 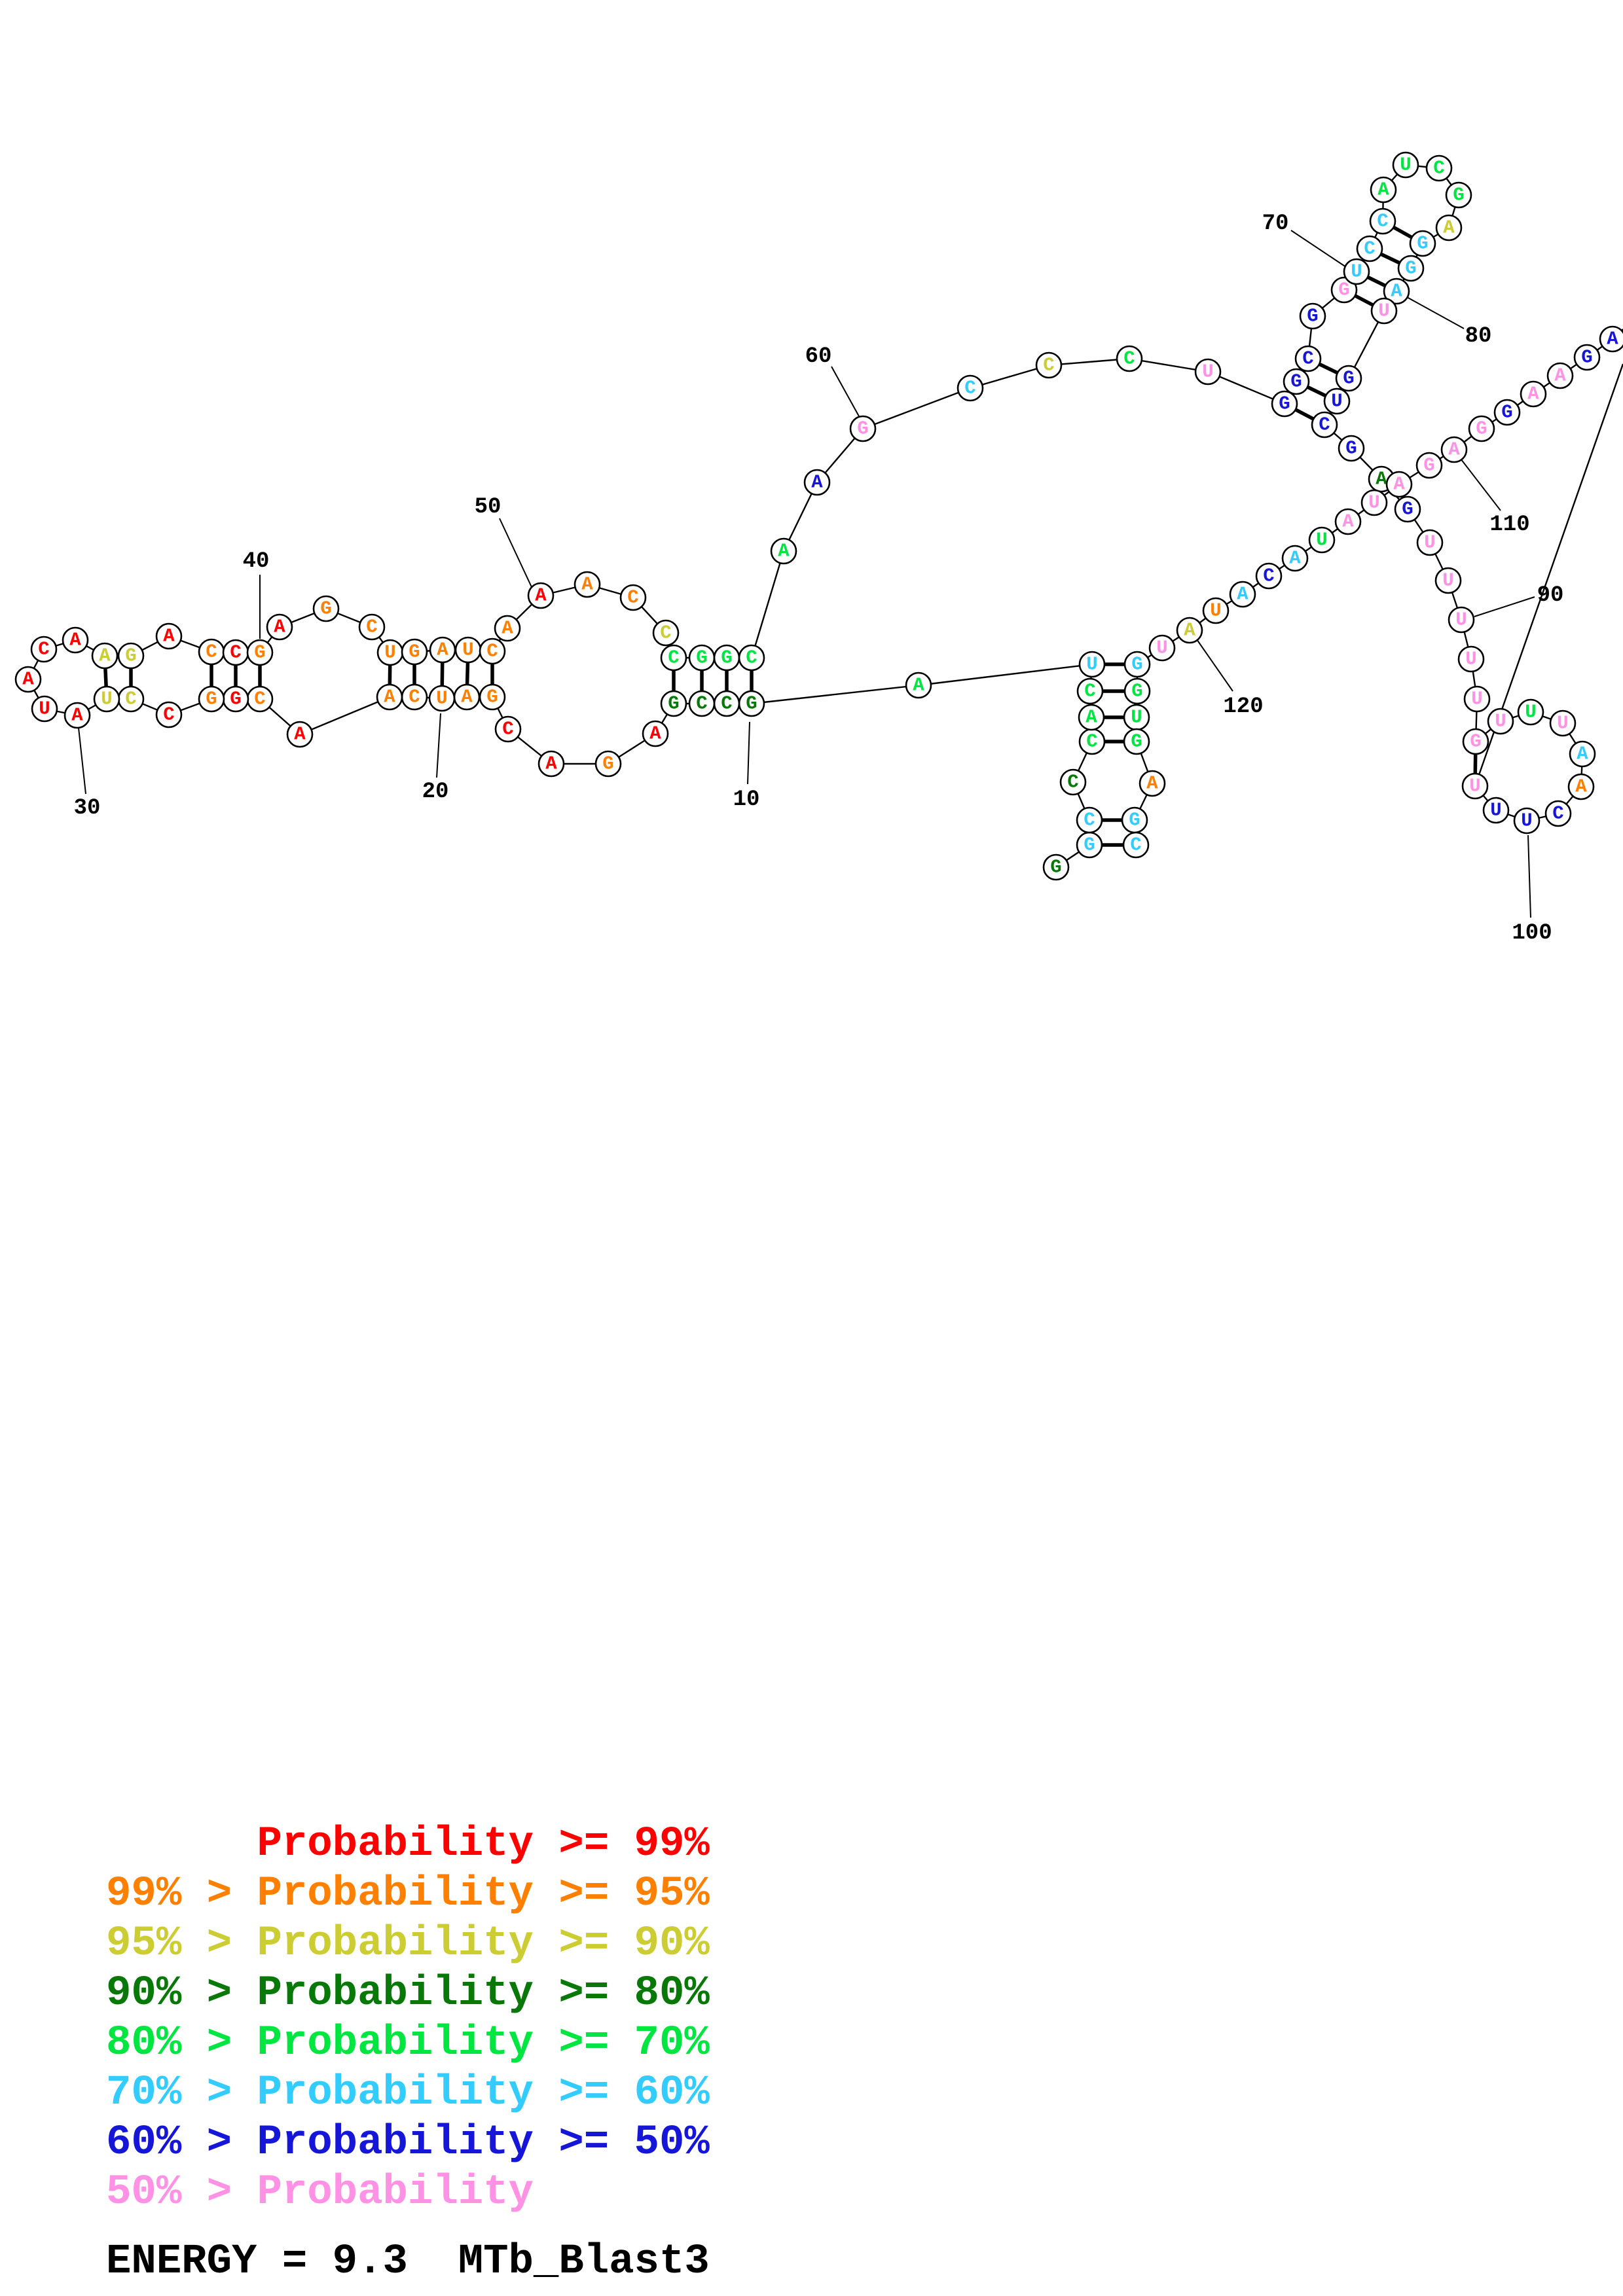 What do you see at coordinates (1275, 223) in the screenshot?
I see `position-label: 70` at bounding box center [1275, 223].